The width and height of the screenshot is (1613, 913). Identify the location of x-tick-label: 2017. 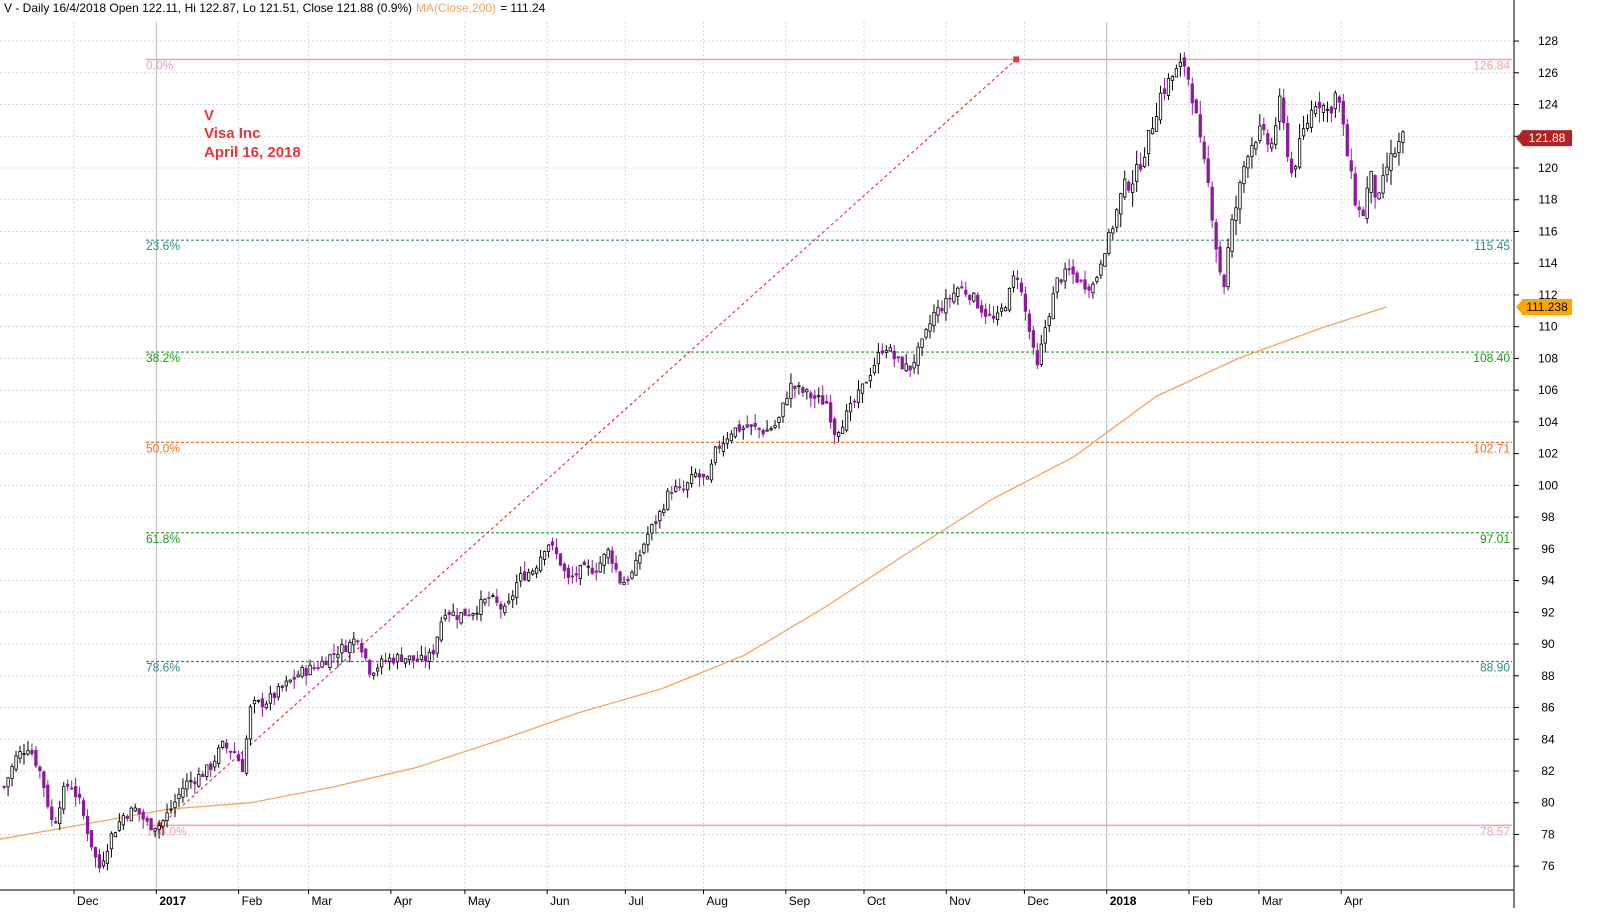
(172, 901).